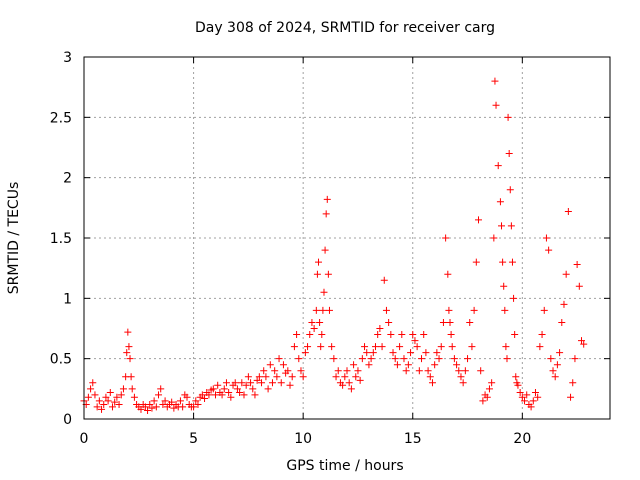 The image size is (640, 480). I want to click on x-tick-label: 5, so click(193, 439).